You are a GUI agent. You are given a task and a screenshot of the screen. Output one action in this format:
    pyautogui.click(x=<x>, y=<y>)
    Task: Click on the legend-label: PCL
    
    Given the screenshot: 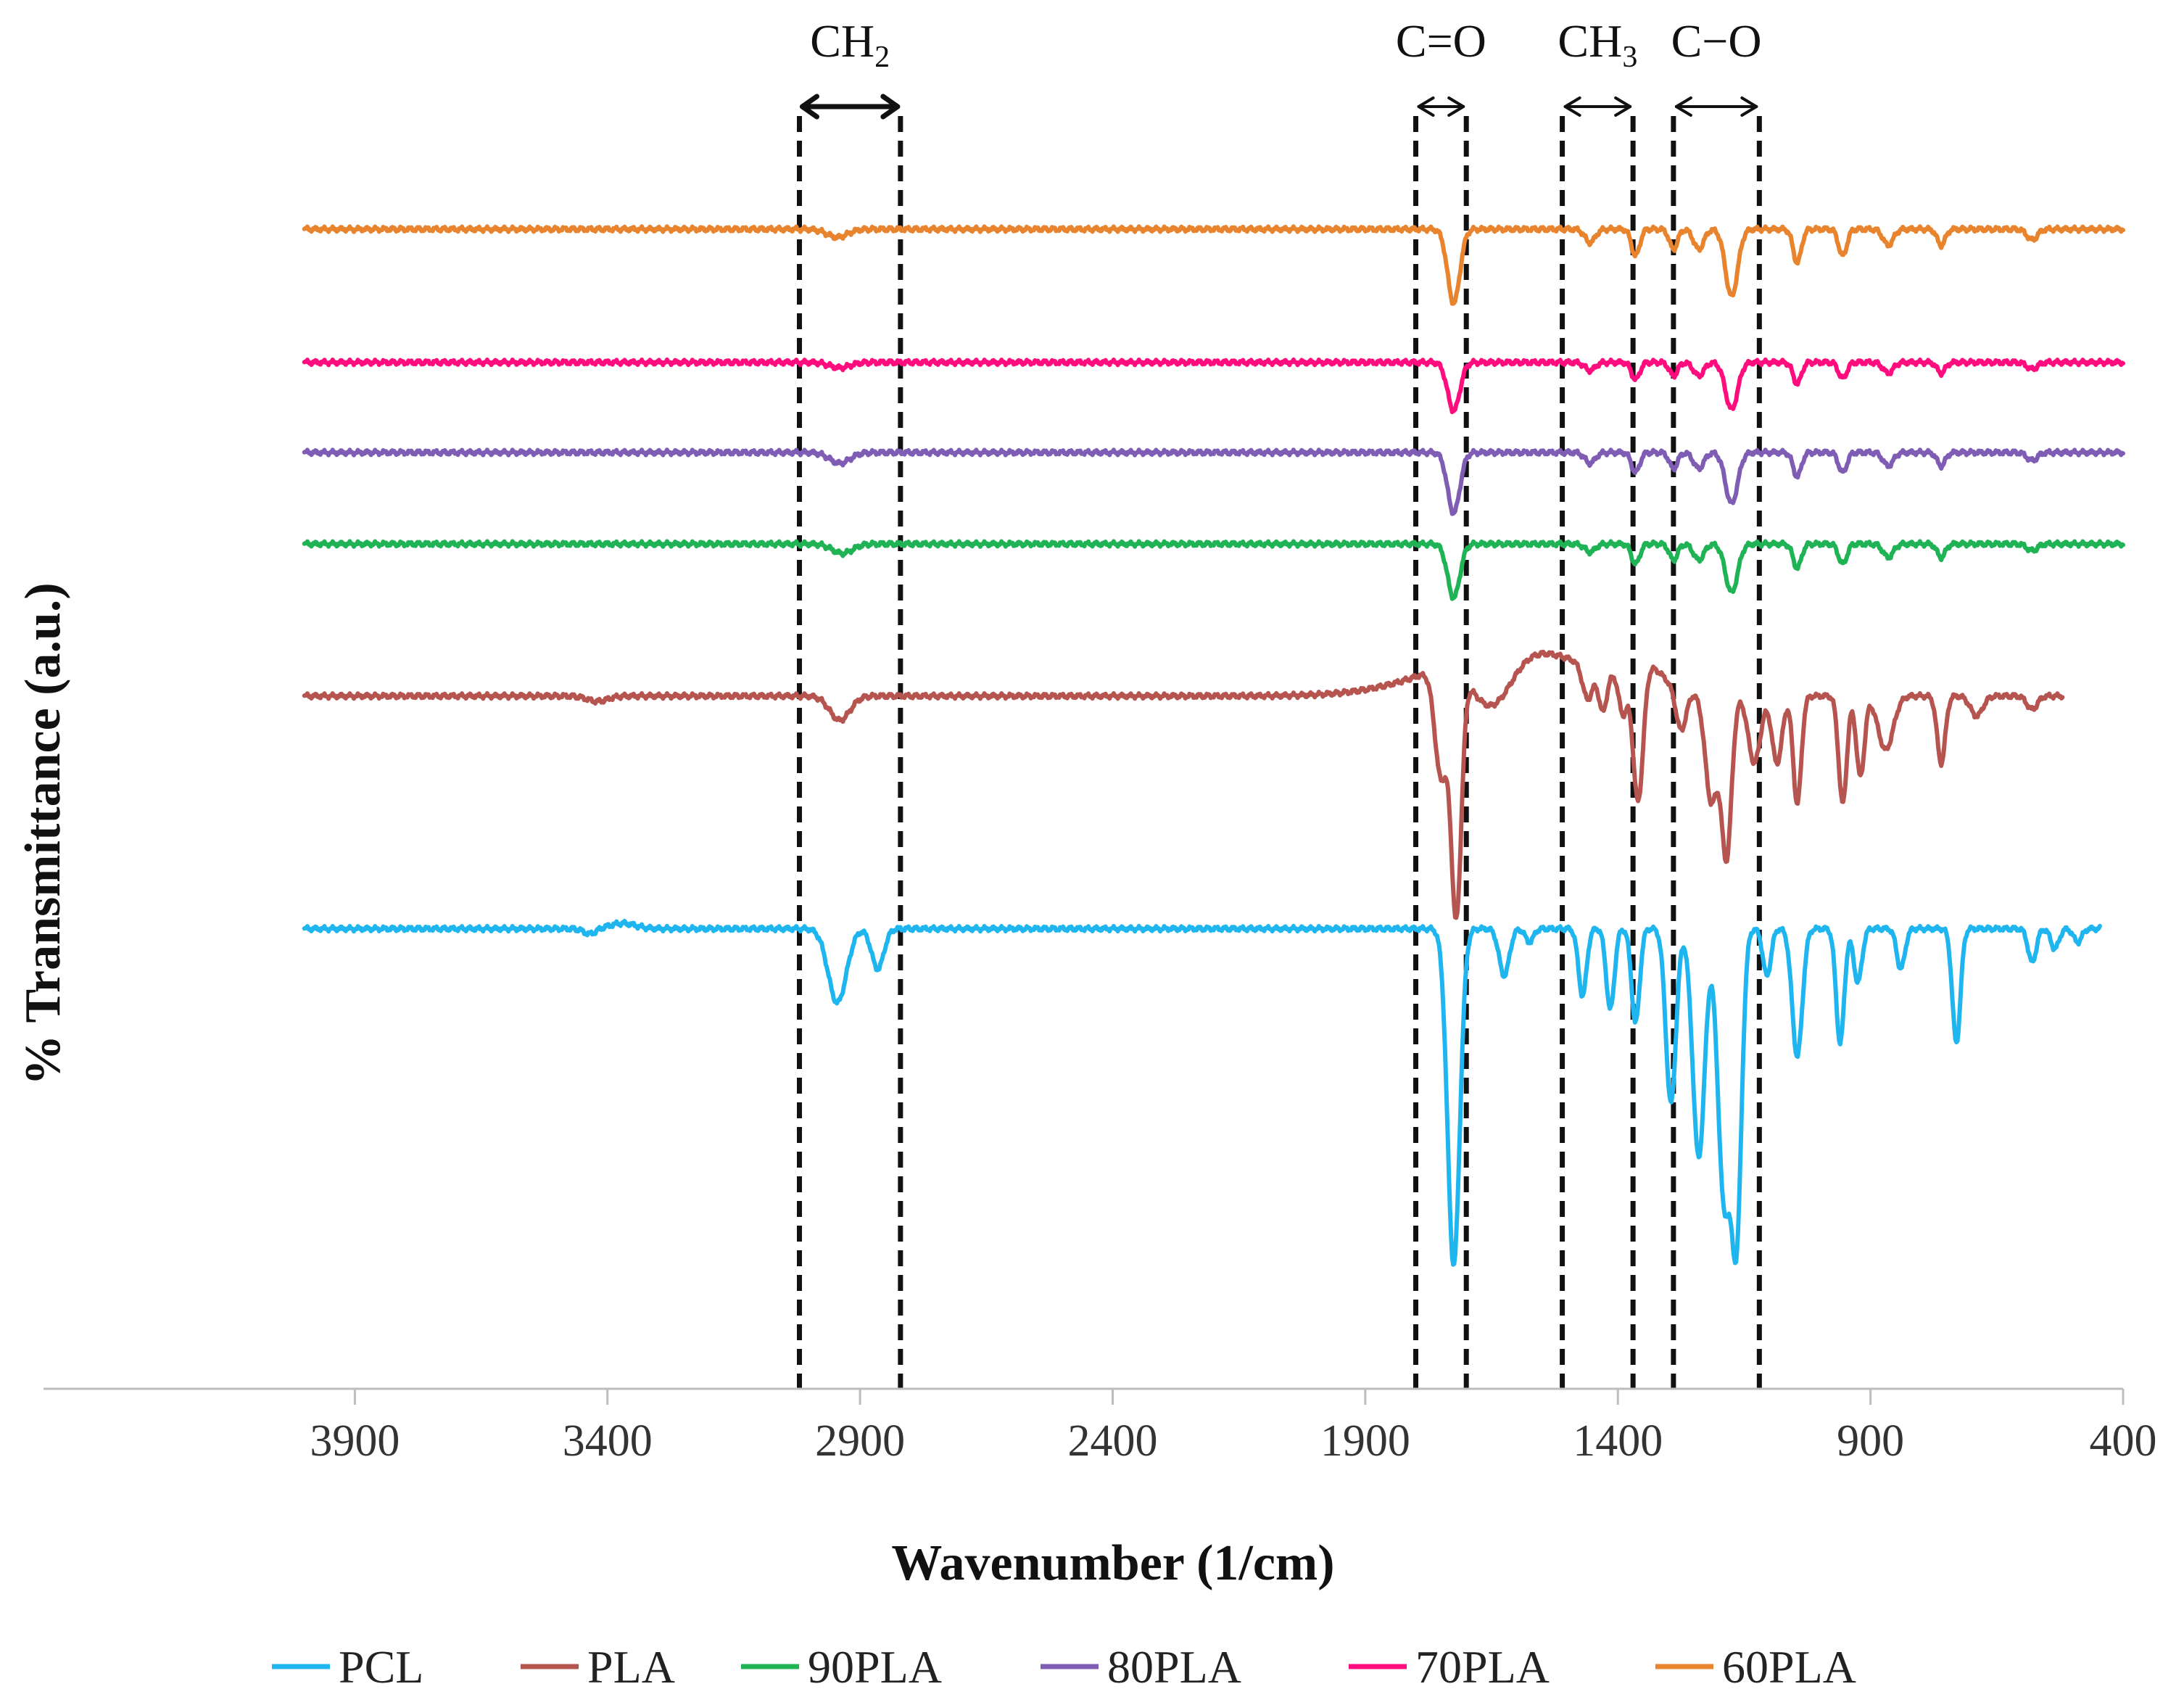 What is the action you would take?
    pyautogui.click(x=381, y=1667)
    